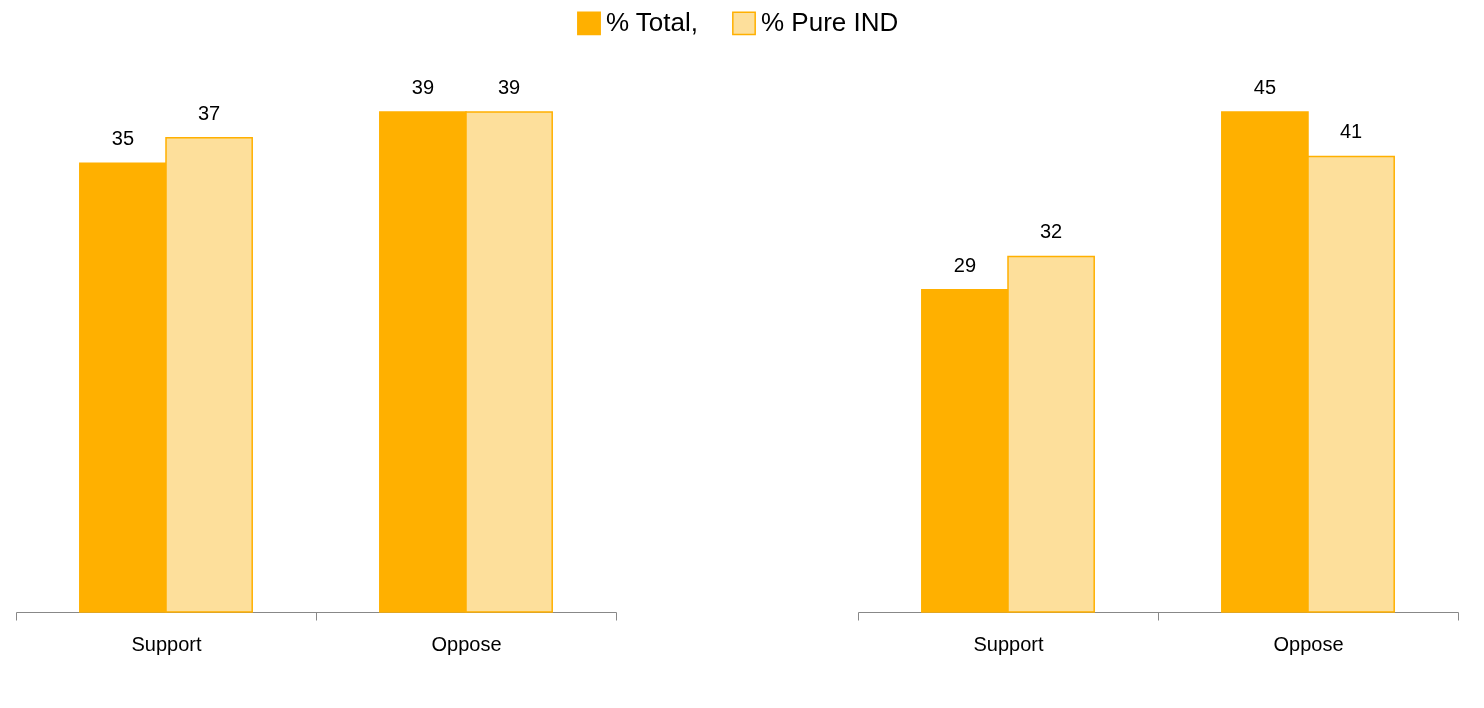 Image resolution: width=1484 pixels, height=708 pixels. What do you see at coordinates (1051, 231) in the screenshot?
I see `data-label: 32` at bounding box center [1051, 231].